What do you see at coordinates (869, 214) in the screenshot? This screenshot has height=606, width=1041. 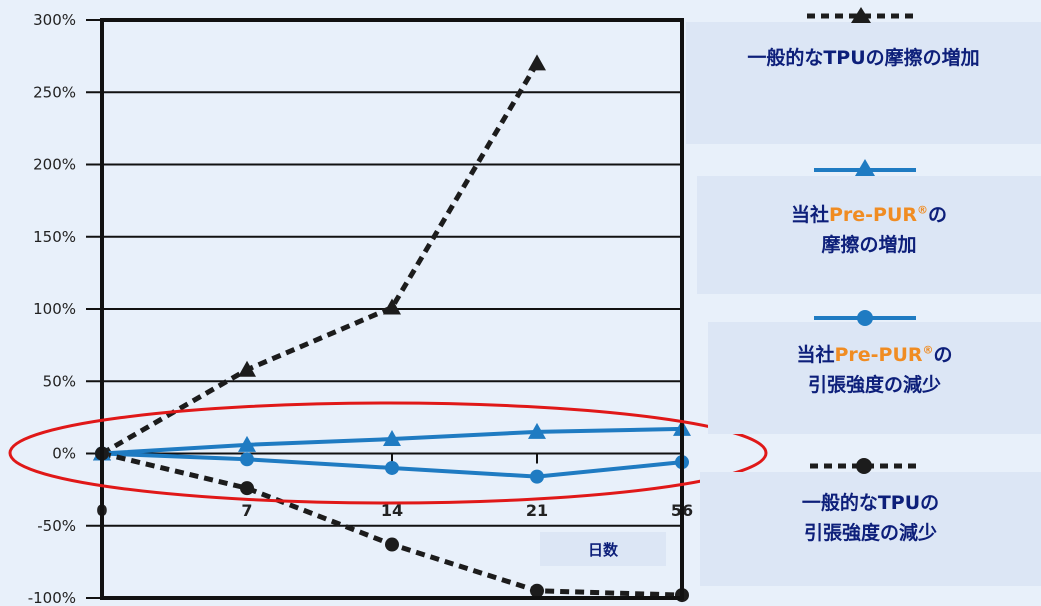 I see `legend-item-2-line-1: 当社Pre-PUR®の` at bounding box center [869, 214].